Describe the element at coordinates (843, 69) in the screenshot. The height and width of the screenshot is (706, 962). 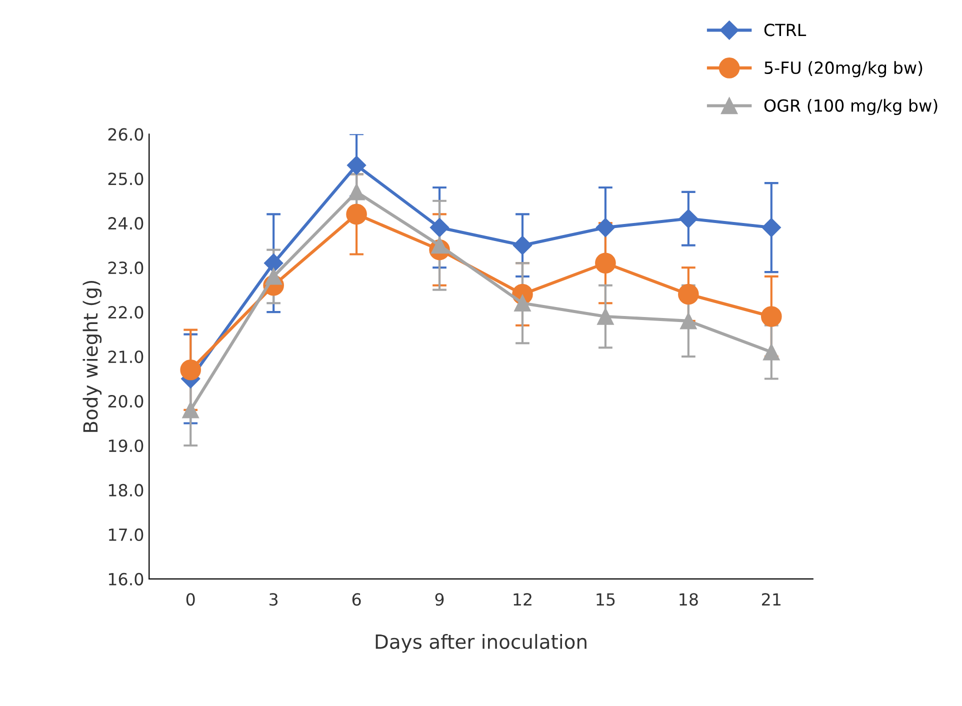
I see `legend-label: 5-FU (20mg/kg bw)` at that location.